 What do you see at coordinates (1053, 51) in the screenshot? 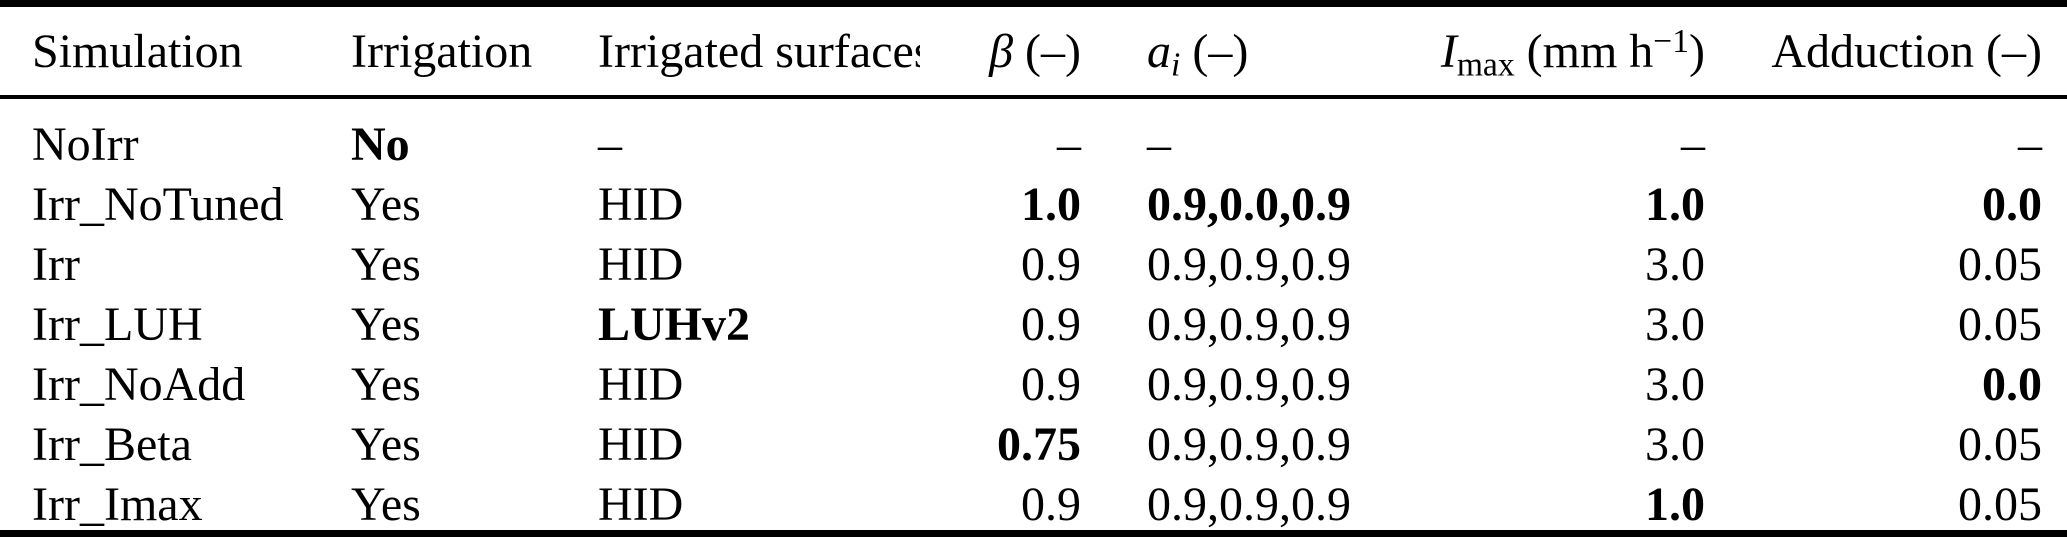
I see `beta-unit: (–)` at bounding box center [1053, 51].